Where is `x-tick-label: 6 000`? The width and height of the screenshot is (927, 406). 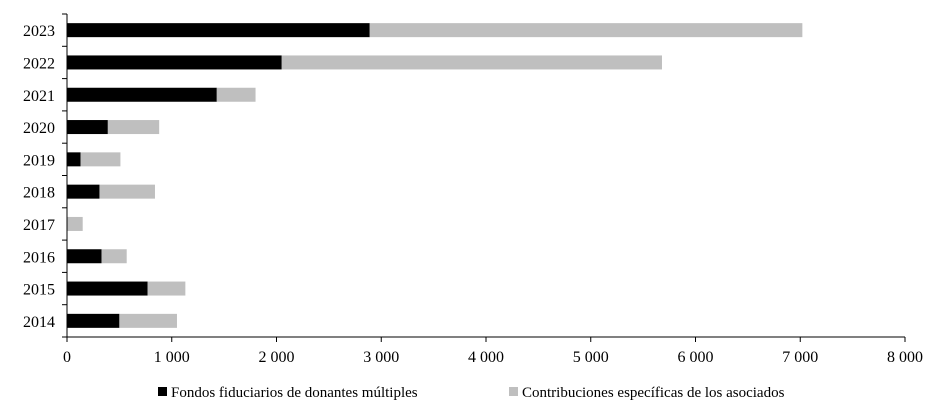
x-tick-label: 6 000 is located at coordinates (696, 357).